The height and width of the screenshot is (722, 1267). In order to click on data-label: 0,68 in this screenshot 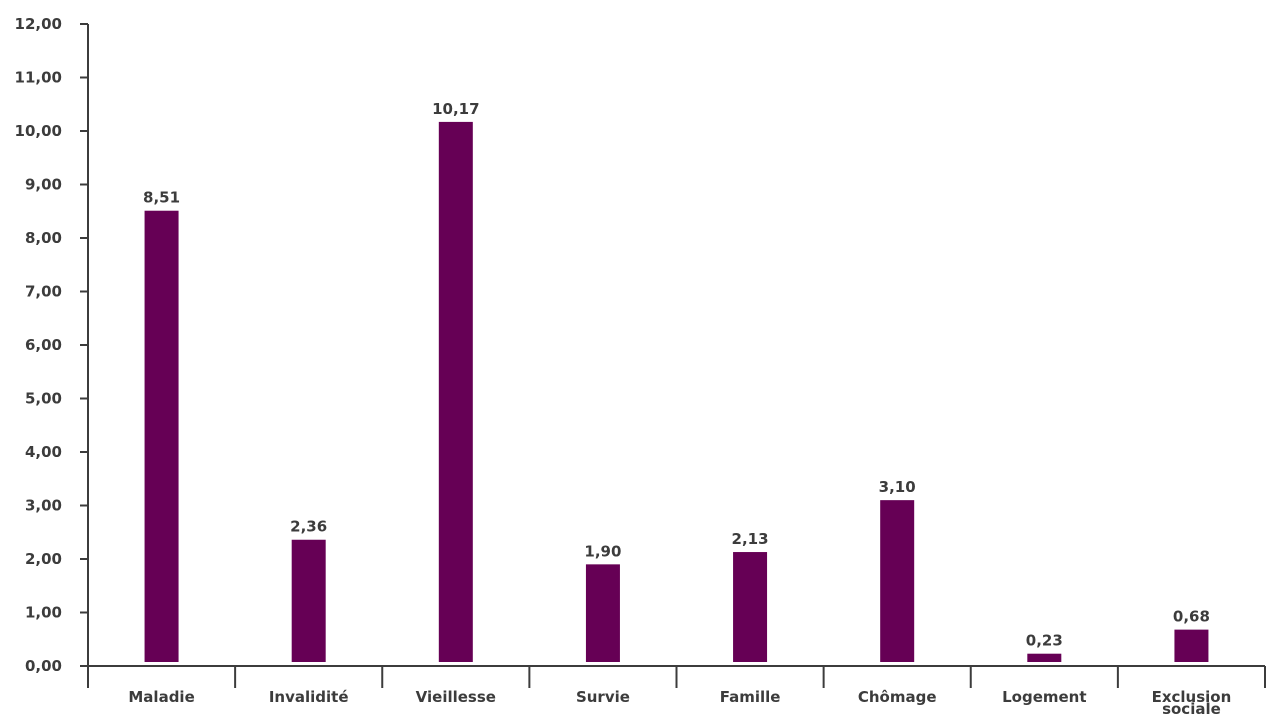, I will do `click(1191, 617)`.